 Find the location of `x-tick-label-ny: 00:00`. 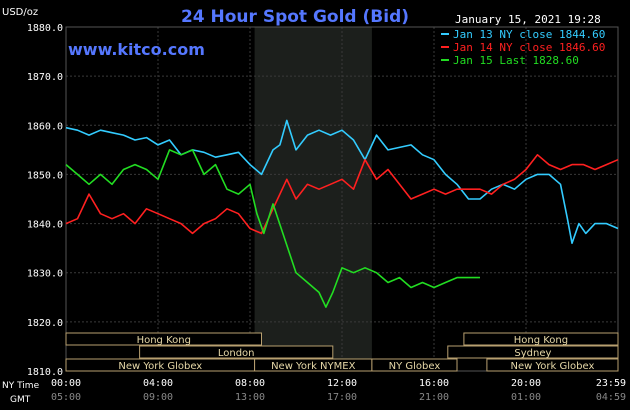

x-tick-label-ny: 00:00 is located at coordinates (66, 383).